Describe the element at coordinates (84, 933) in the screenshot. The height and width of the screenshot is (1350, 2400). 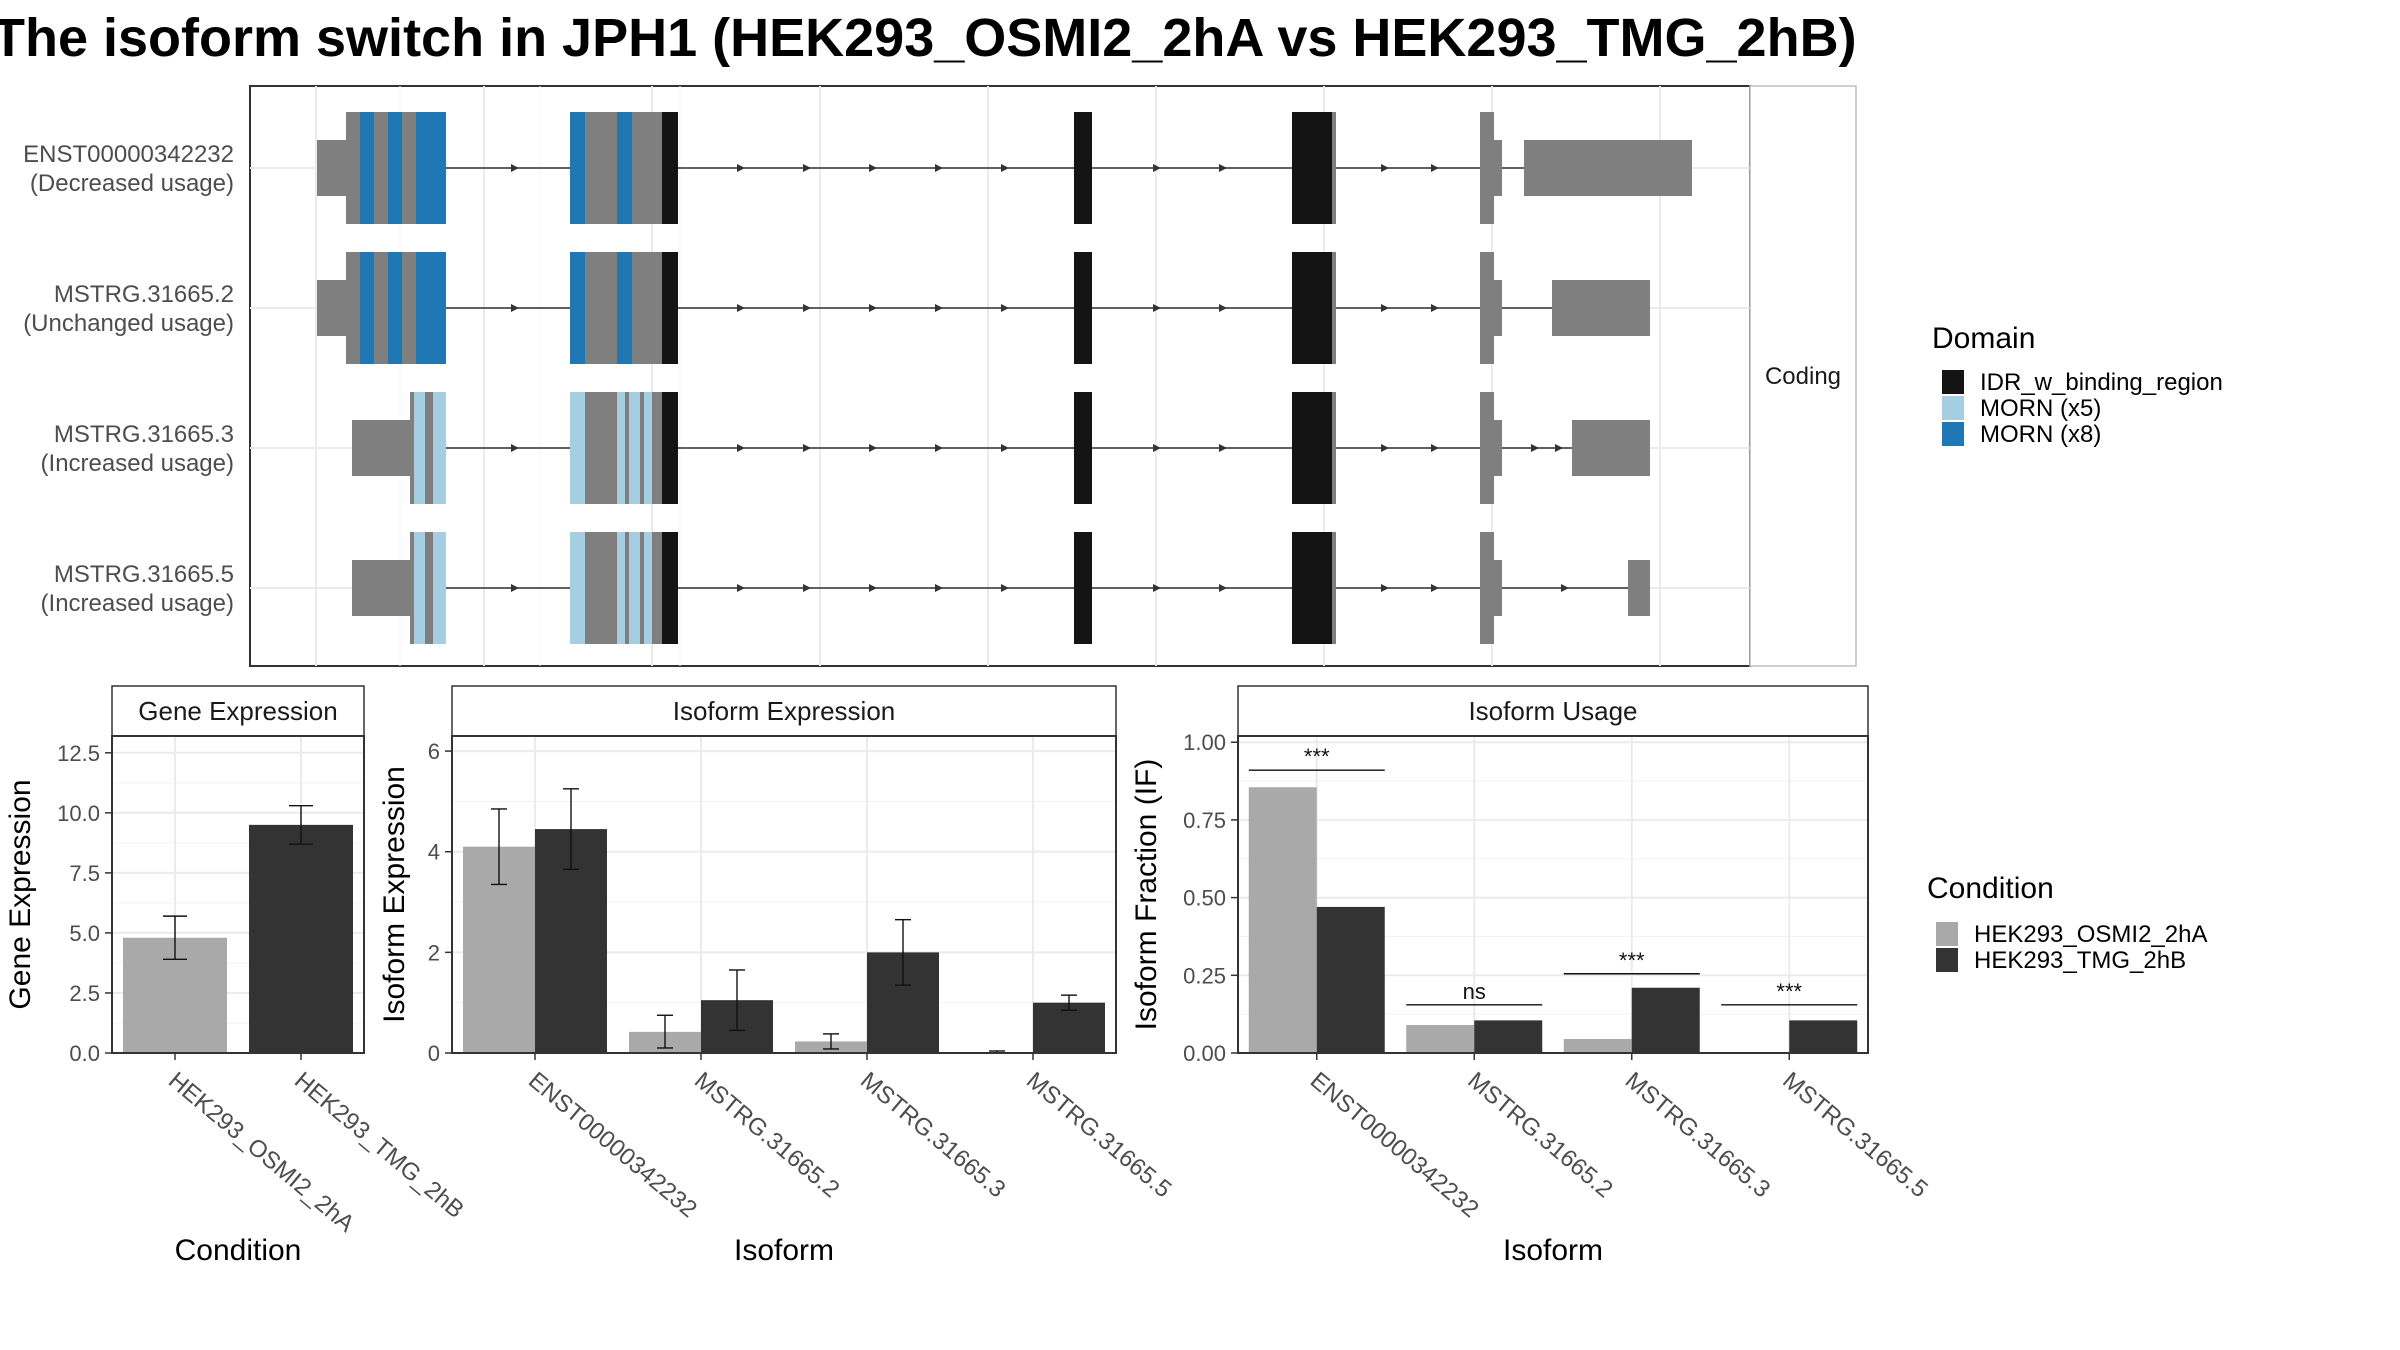
I see `y-tick-label: 5.0` at that location.